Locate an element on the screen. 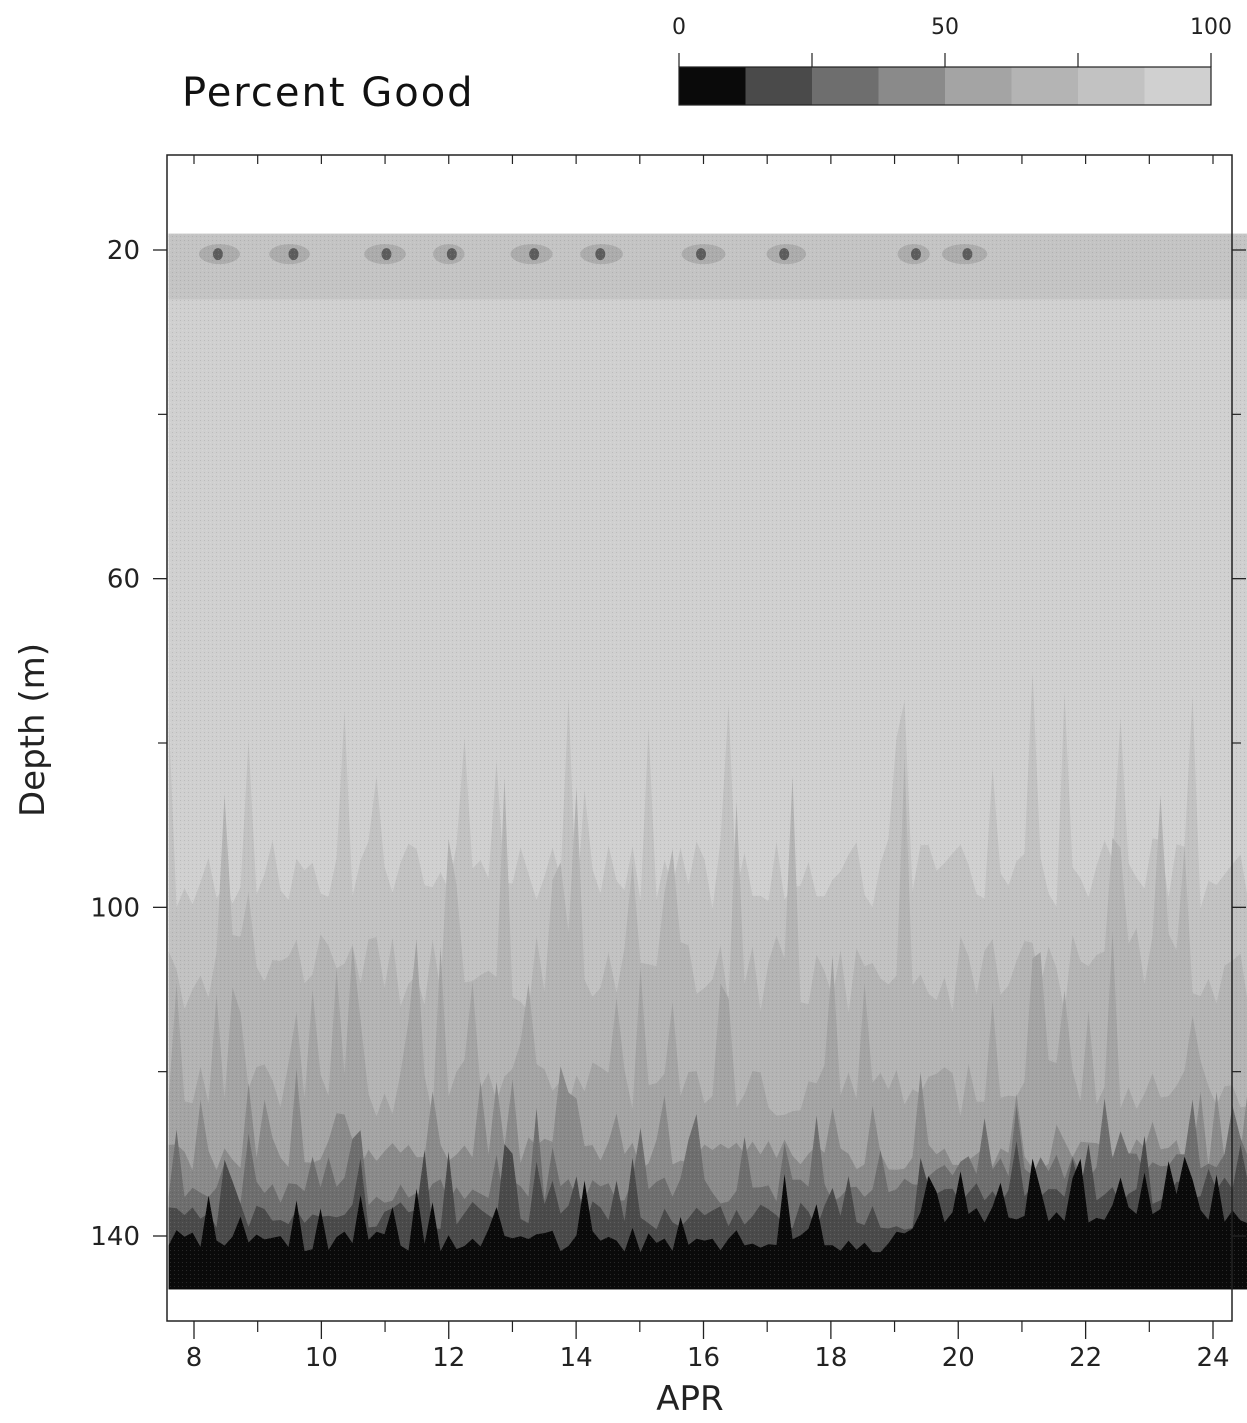  x-tick-label: 22 is located at coordinates (1085, 1358).